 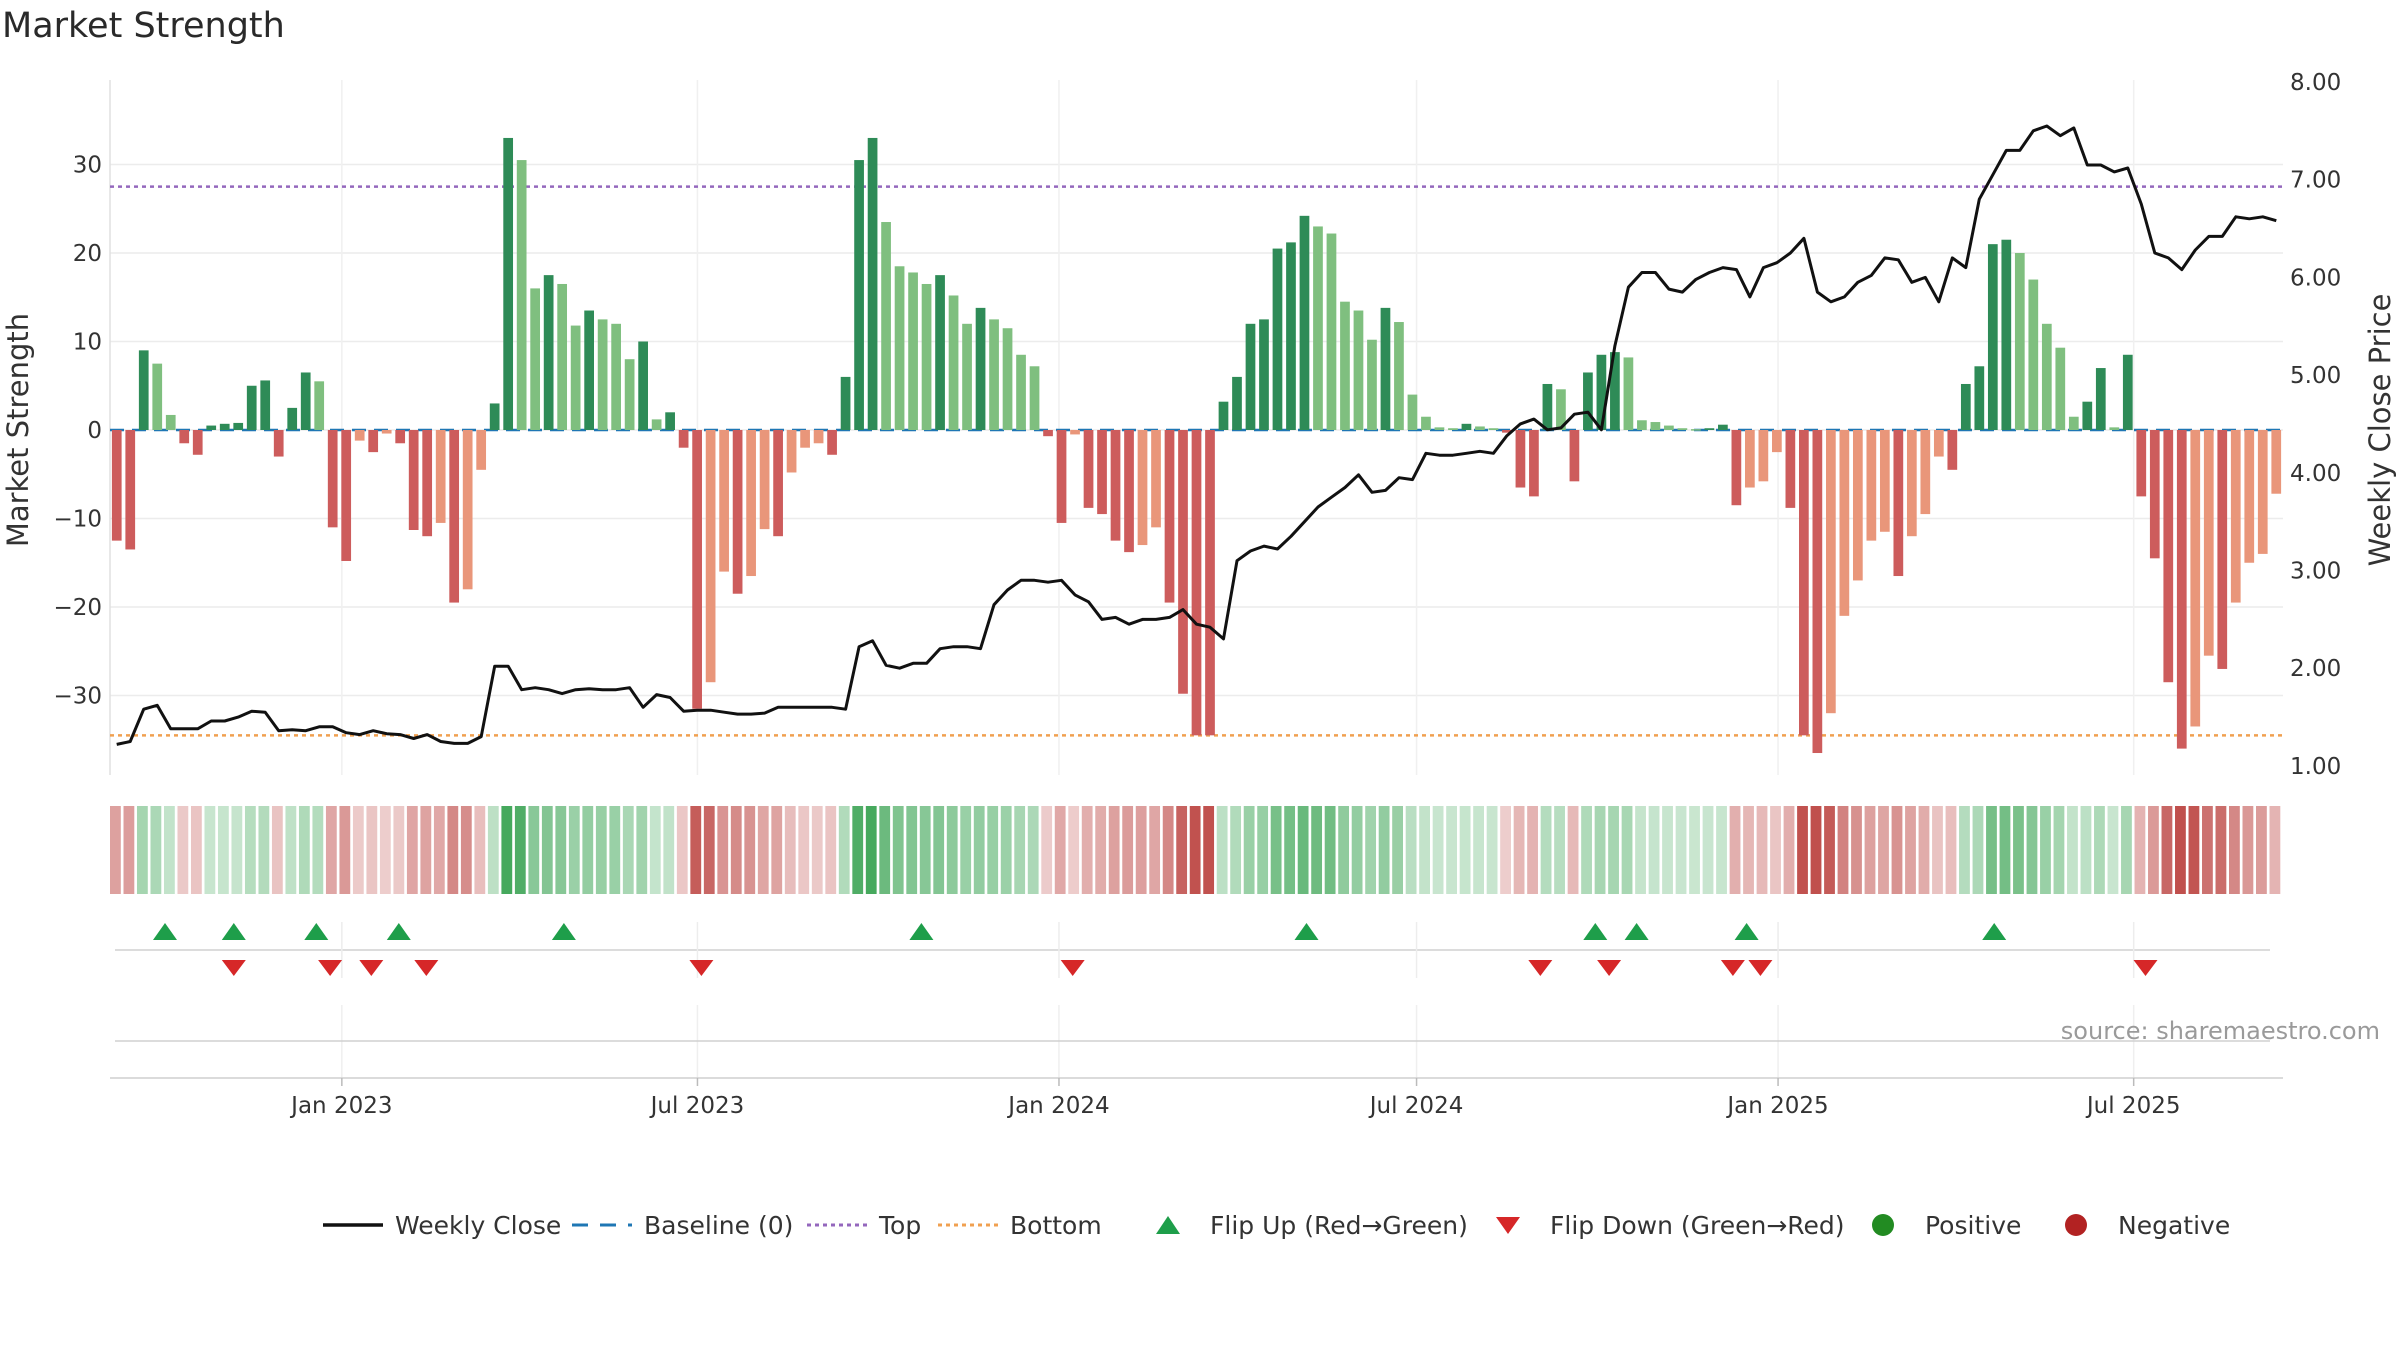 What do you see at coordinates (2315, 83) in the screenshot?
I see `y2-tick-label: 8.00` at bounding box center [2315, 83].